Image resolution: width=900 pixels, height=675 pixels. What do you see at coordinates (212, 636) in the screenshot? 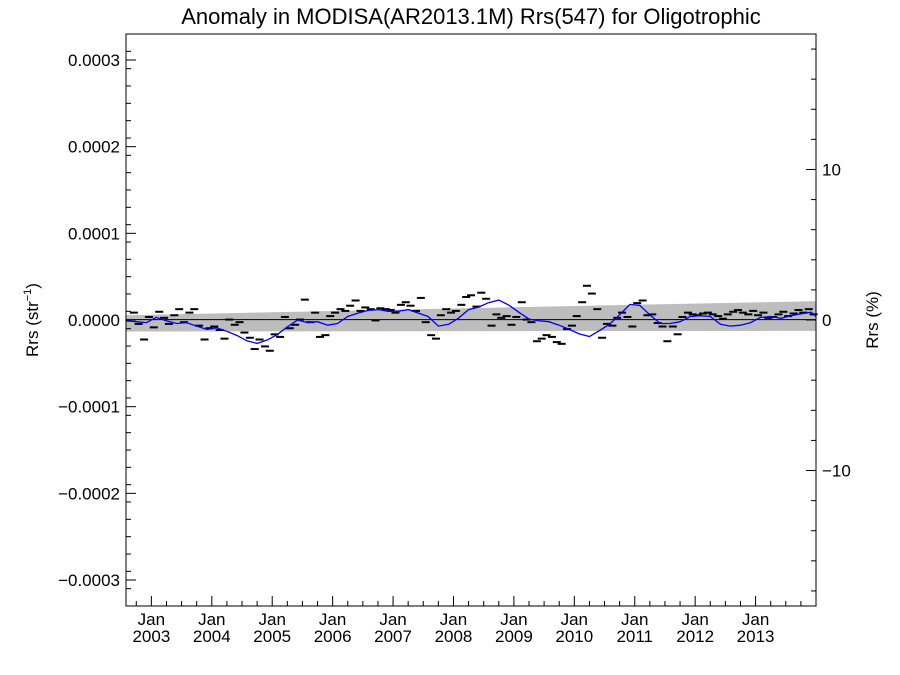
I see `x-tick-year-label: 2004` at bounding box center [212, 636].